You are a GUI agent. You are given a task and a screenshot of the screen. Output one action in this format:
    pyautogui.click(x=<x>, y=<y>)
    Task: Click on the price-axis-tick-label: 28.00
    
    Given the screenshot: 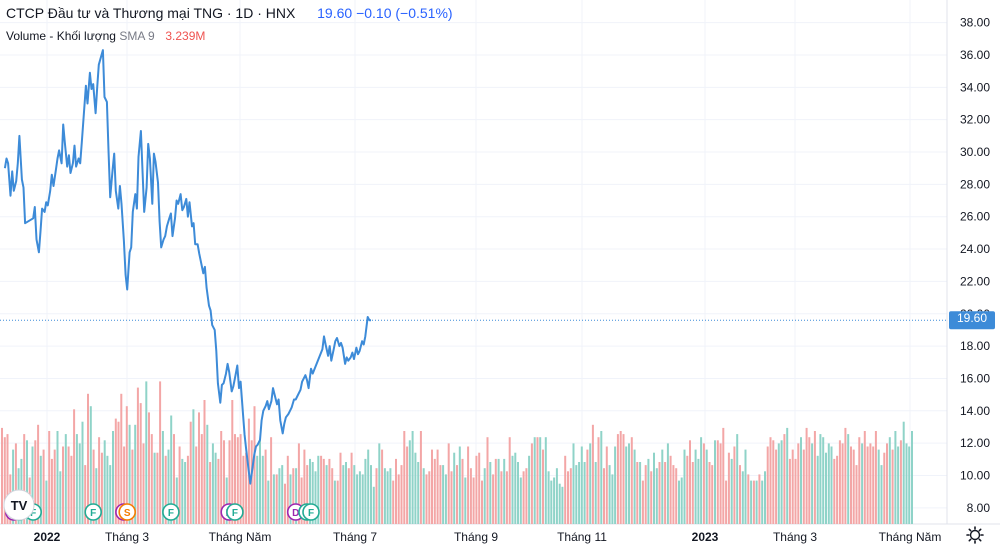 What is the action you would take?
    pyautogui.click(x=975, y=184)
    